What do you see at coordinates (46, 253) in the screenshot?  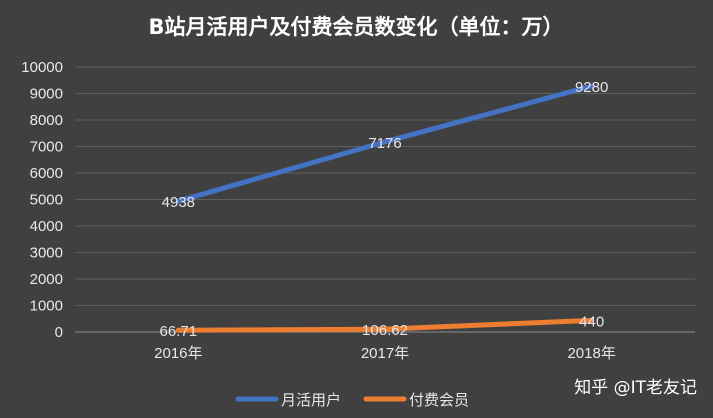 I see `y-tick-label: 3000` at bounding box center [46, 253].